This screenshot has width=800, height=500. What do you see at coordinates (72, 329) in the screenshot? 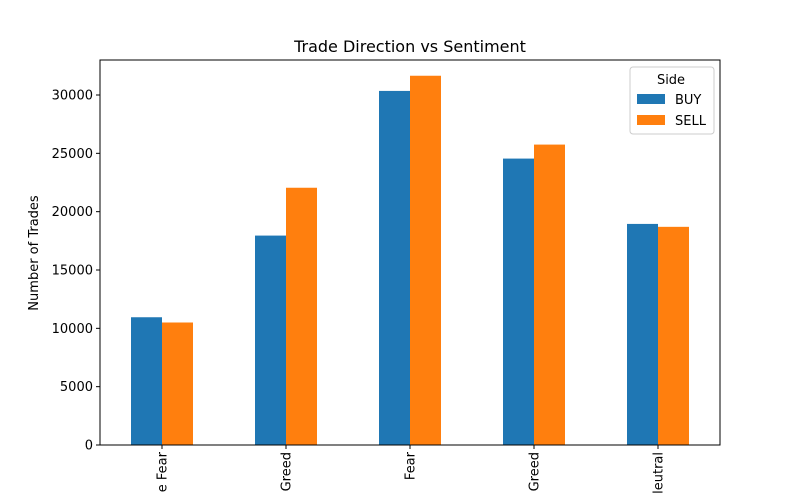
I see `y-tick-label: 10000` at bounding box center [72, 329].